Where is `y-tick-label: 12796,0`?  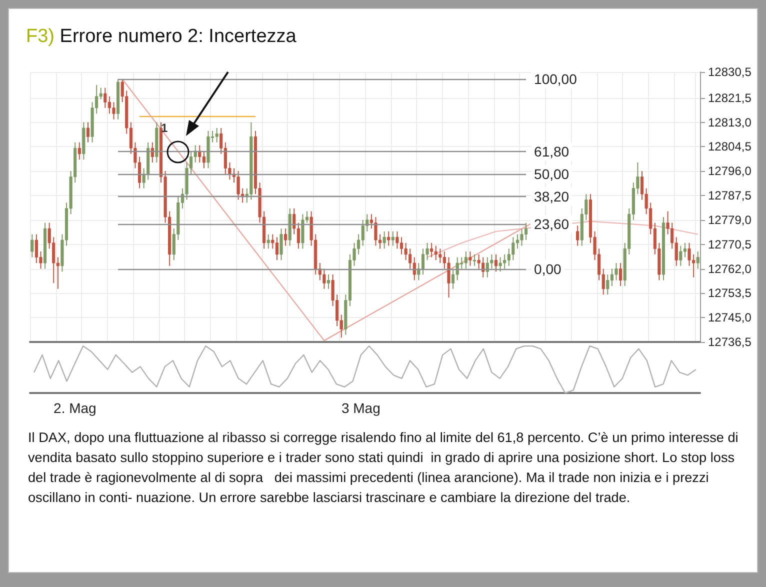
y-tick-label: 12796,0 is located at coordinates (730, 171).